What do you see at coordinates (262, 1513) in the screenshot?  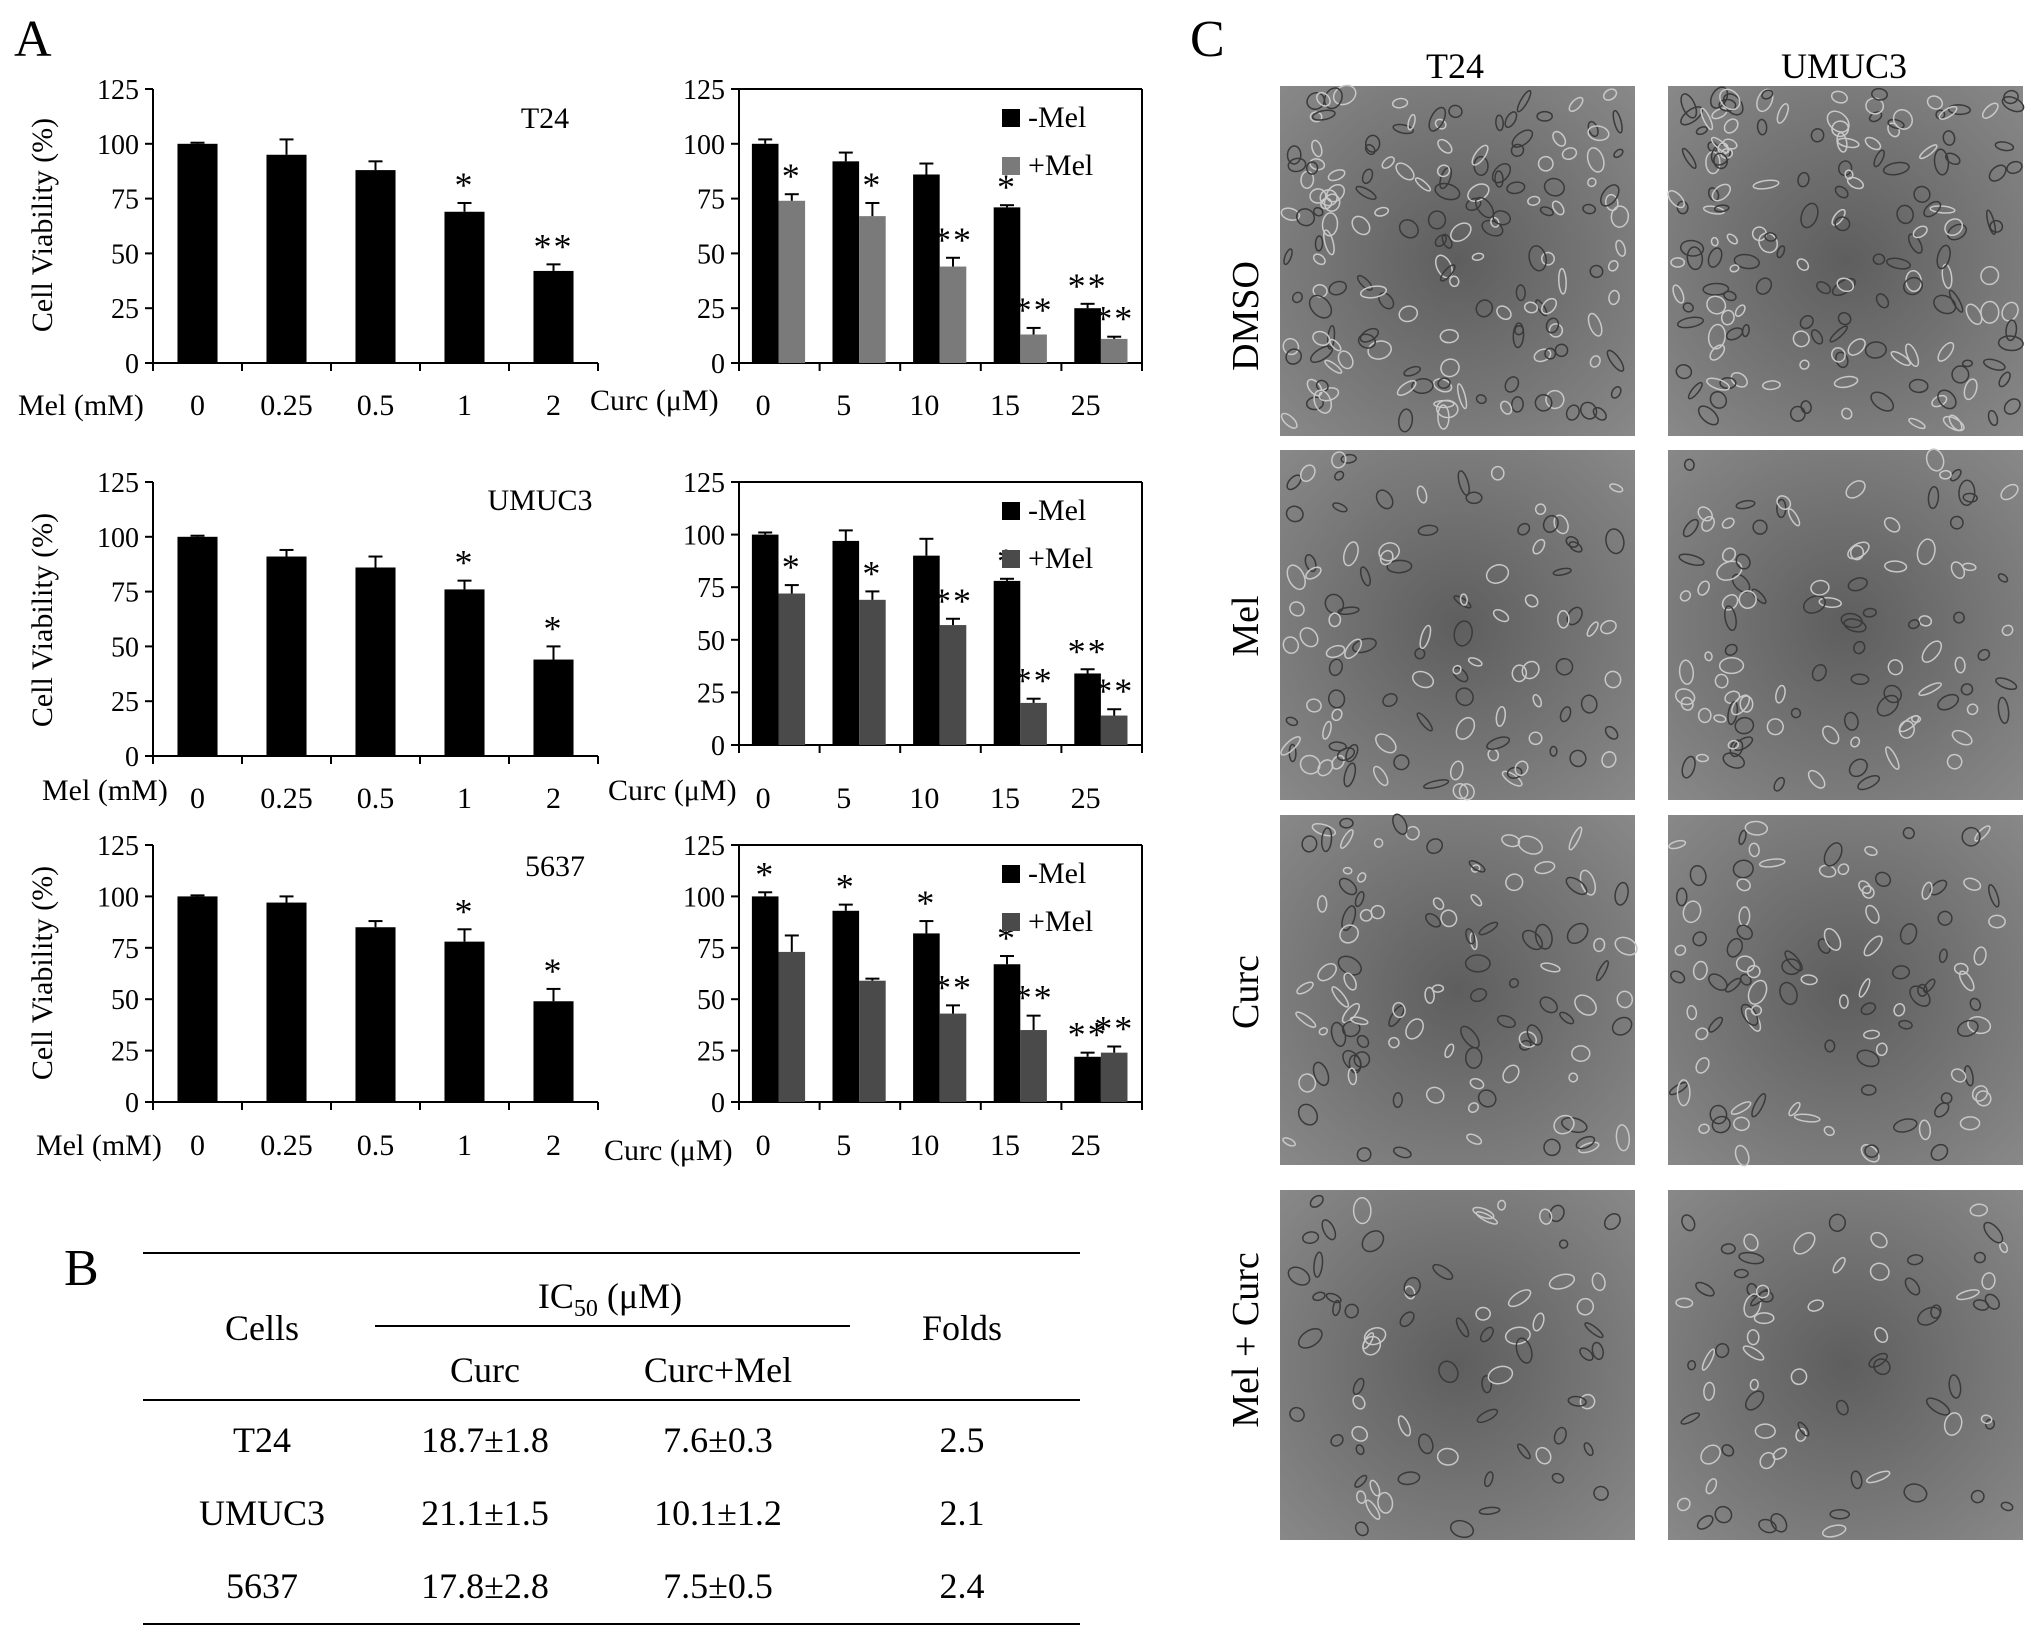 I see `table-cell-line: UMUC3` at bounding box center [262, 1513].